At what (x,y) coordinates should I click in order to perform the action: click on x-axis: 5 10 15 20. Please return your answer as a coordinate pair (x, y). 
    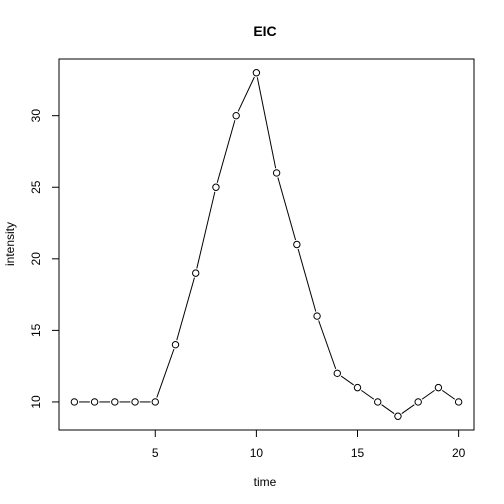
    Looking at the image, I should click on (309, 444).